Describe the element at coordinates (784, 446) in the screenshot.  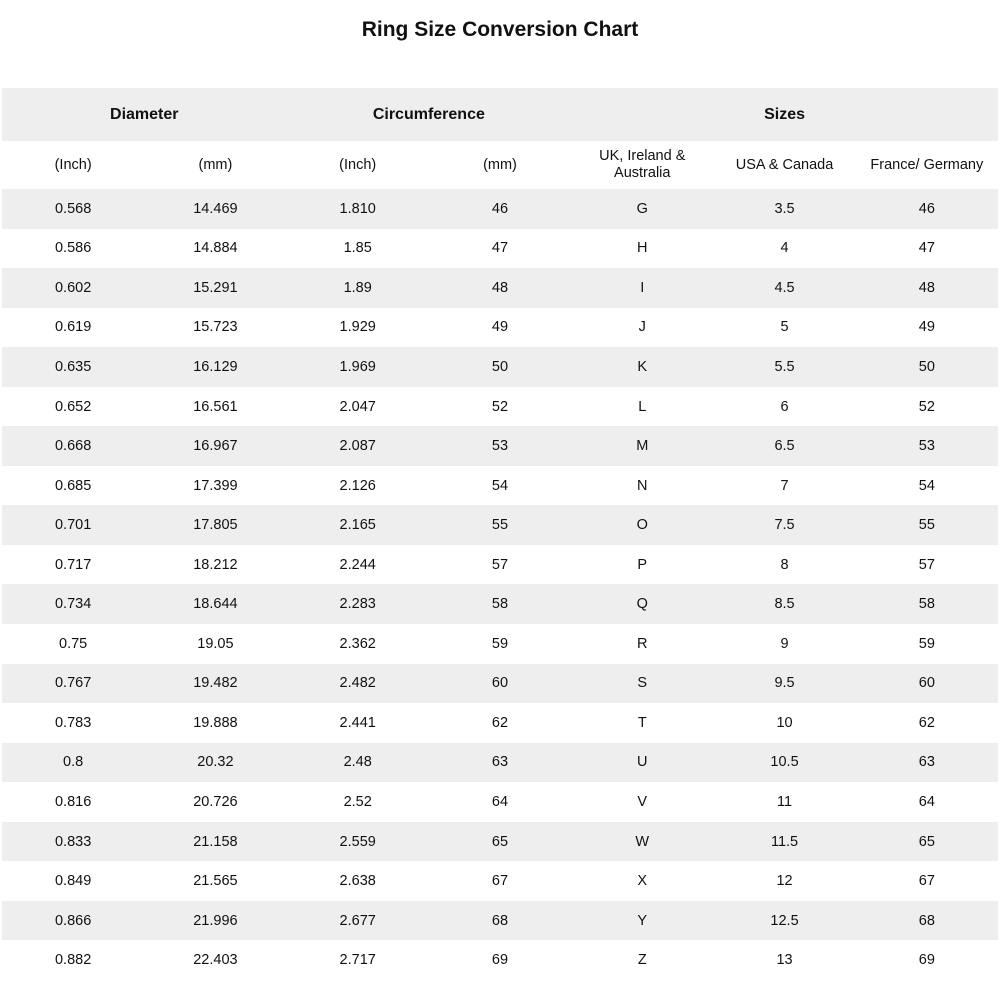
I see `table-cell: 6.5` at that location.